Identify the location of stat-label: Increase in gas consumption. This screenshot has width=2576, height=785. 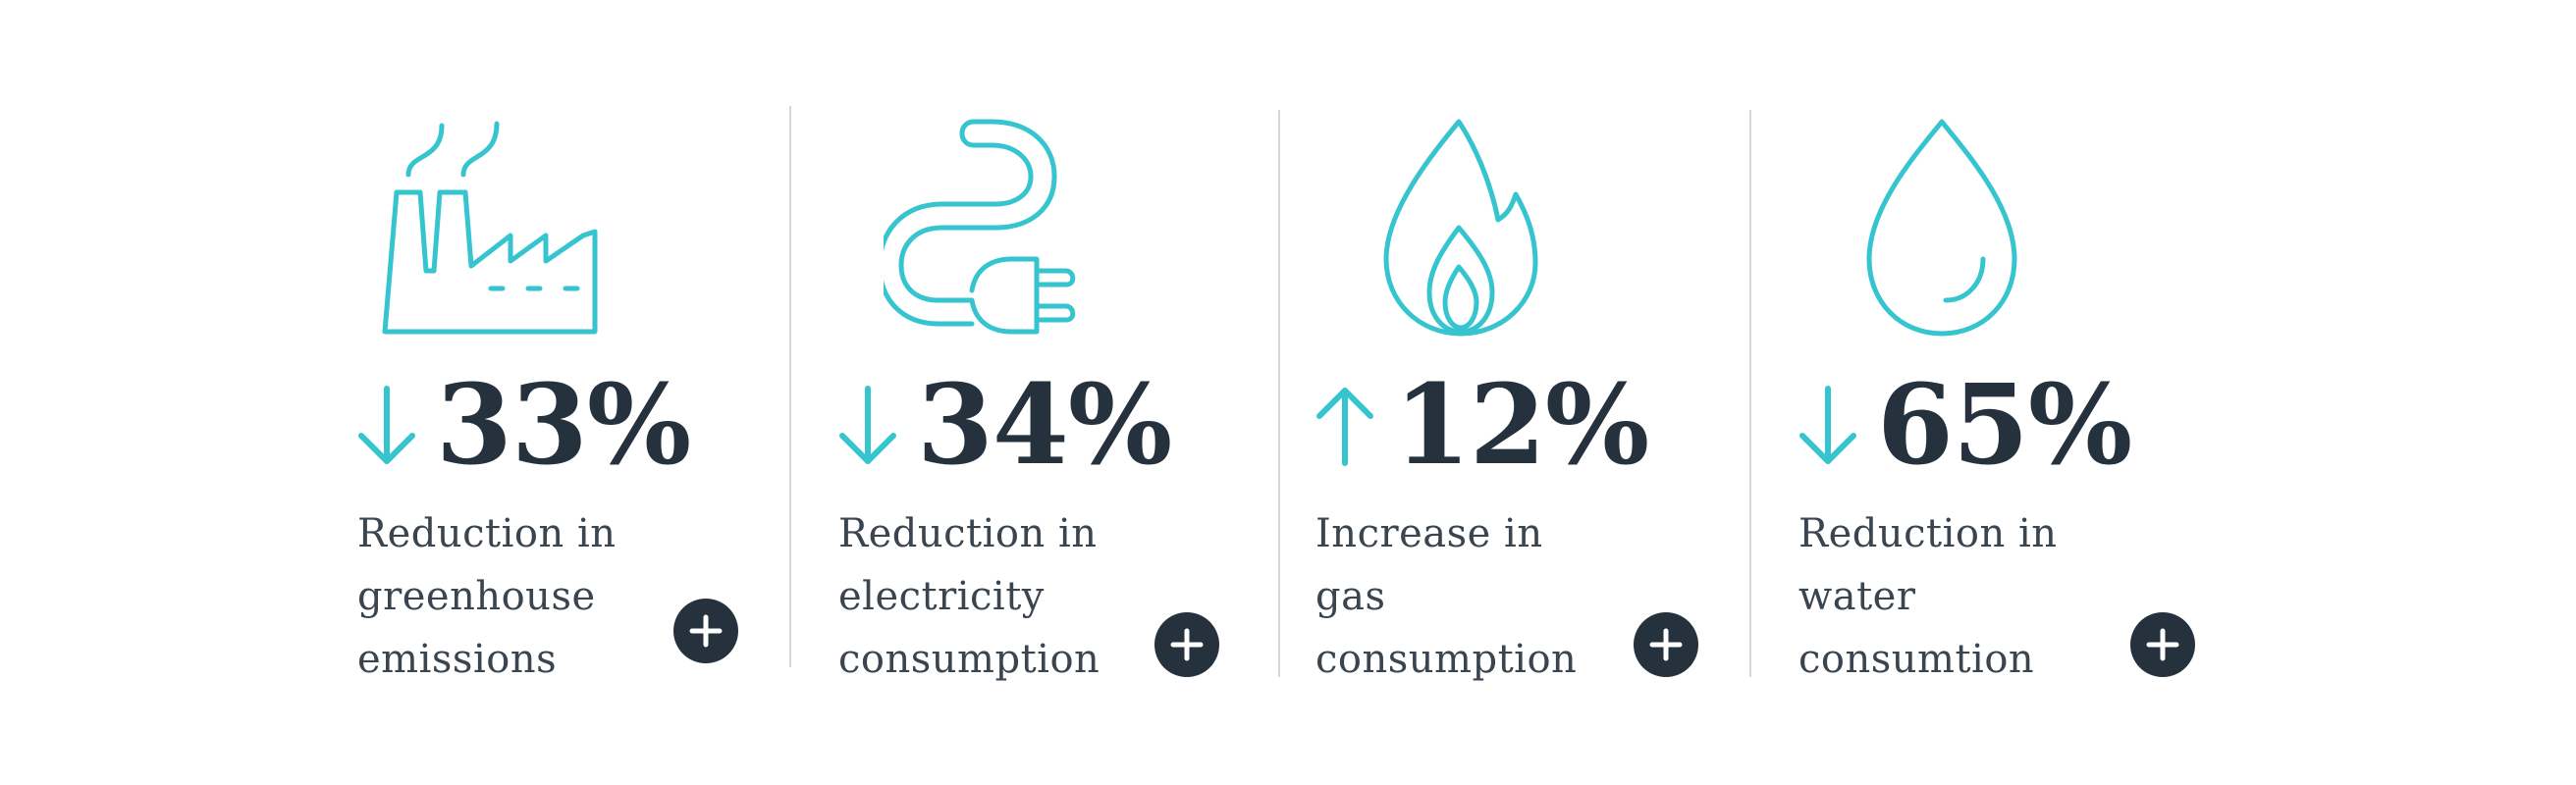
(1446, 596).